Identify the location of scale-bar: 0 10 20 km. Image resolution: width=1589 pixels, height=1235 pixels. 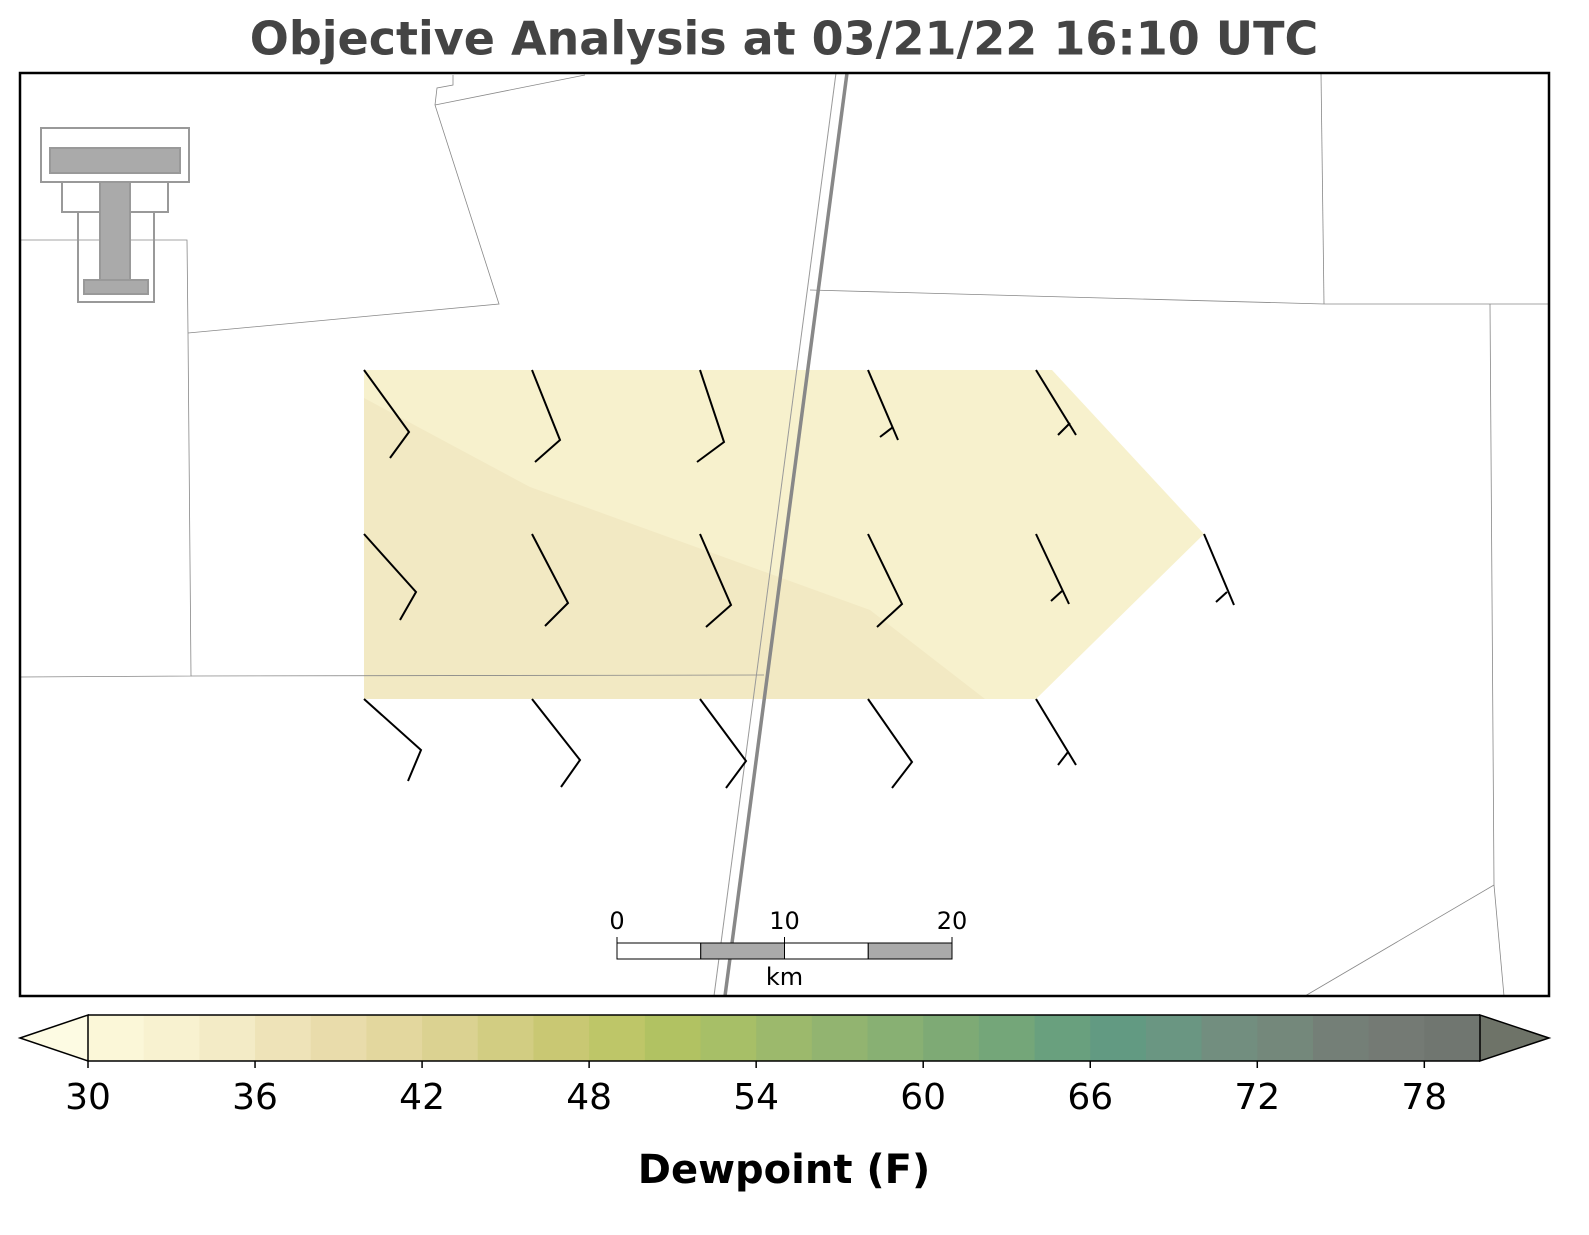
(788, 949).